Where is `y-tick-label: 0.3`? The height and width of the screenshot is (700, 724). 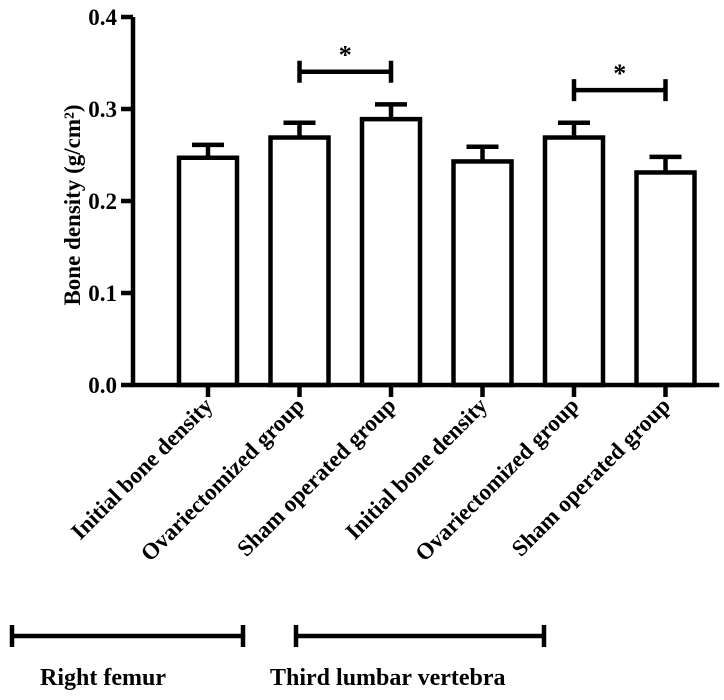
y-tick-label: 0.3 is located at coordinates (102, 109).